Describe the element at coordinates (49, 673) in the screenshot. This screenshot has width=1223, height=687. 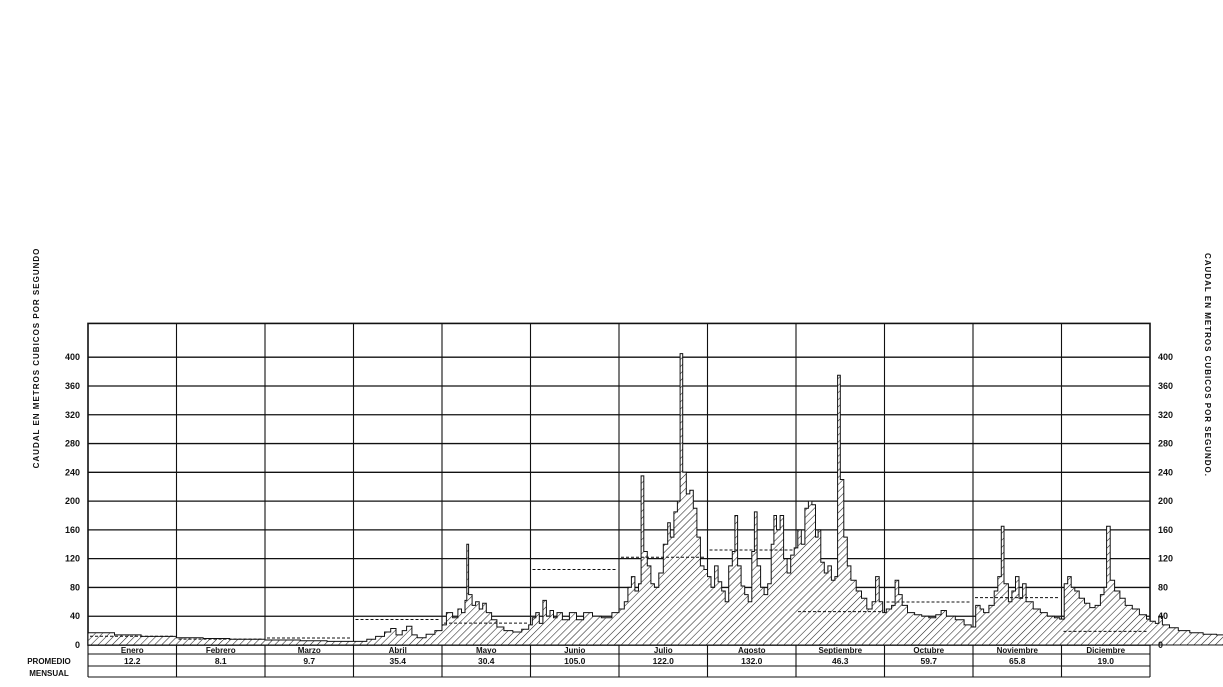
I see `average-label-line-2: MENSUAL` at that location.